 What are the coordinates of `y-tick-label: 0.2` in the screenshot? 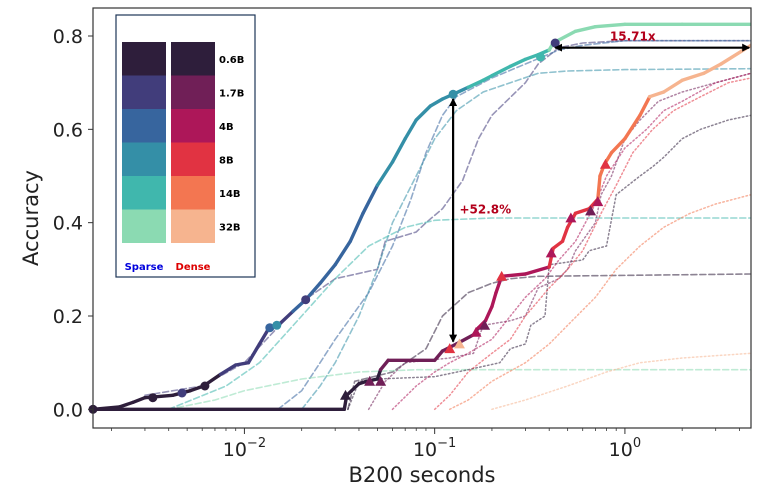 It's located at (68, 317).